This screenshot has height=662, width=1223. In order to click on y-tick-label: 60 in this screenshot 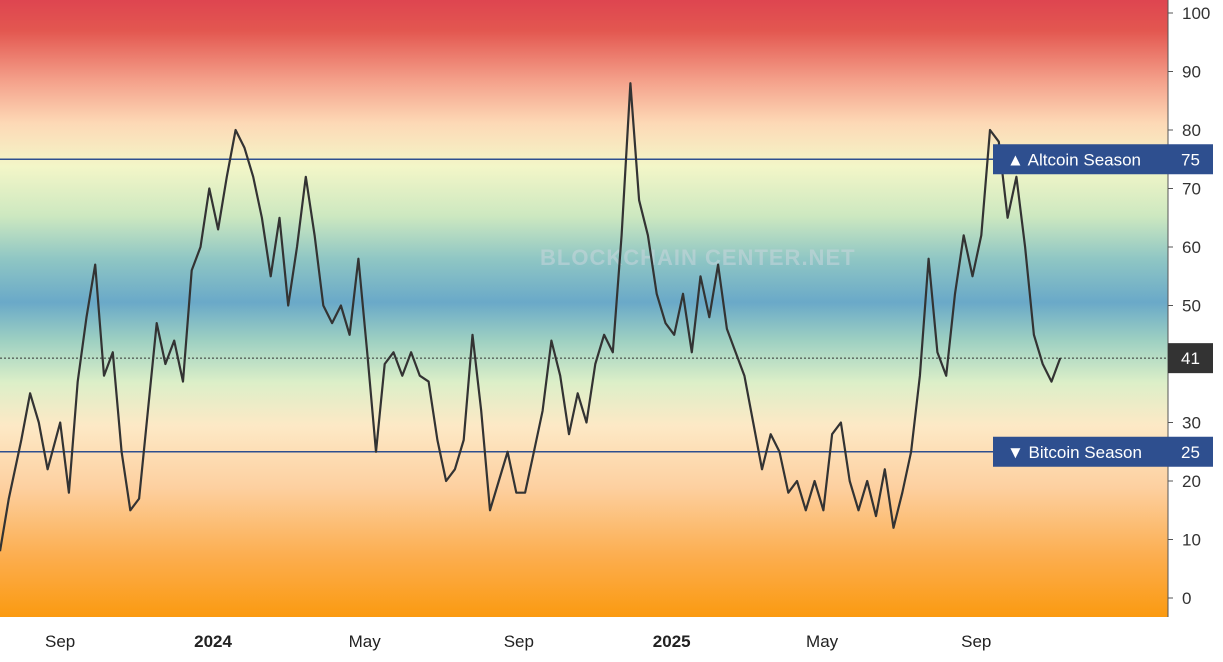, I will do `click(1191, 247)`.